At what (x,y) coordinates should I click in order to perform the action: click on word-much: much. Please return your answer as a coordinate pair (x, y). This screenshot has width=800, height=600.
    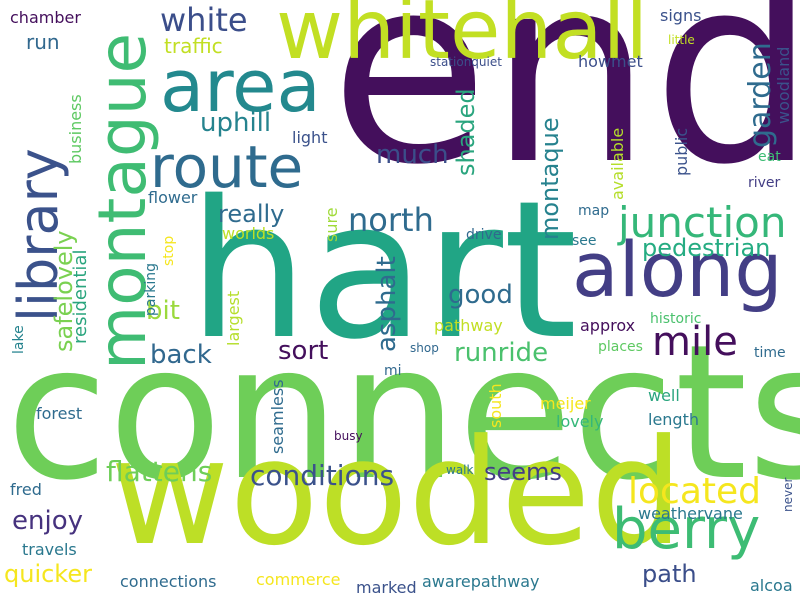
    Looking at the image, I should click on (412, 155).